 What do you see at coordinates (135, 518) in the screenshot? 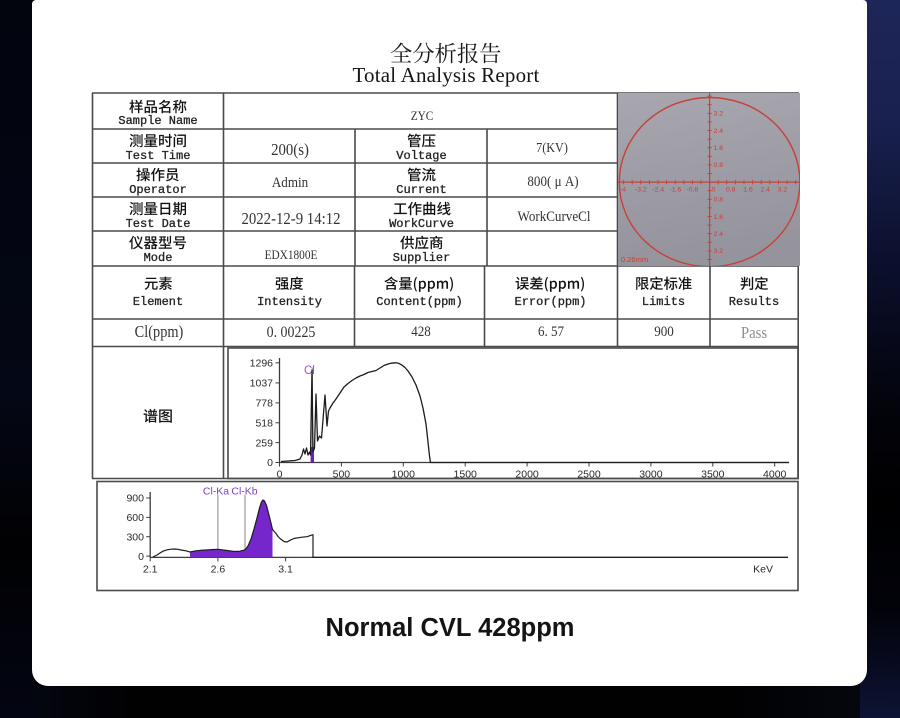
I see `svg-text: 600` at bounding box center [135, 518].